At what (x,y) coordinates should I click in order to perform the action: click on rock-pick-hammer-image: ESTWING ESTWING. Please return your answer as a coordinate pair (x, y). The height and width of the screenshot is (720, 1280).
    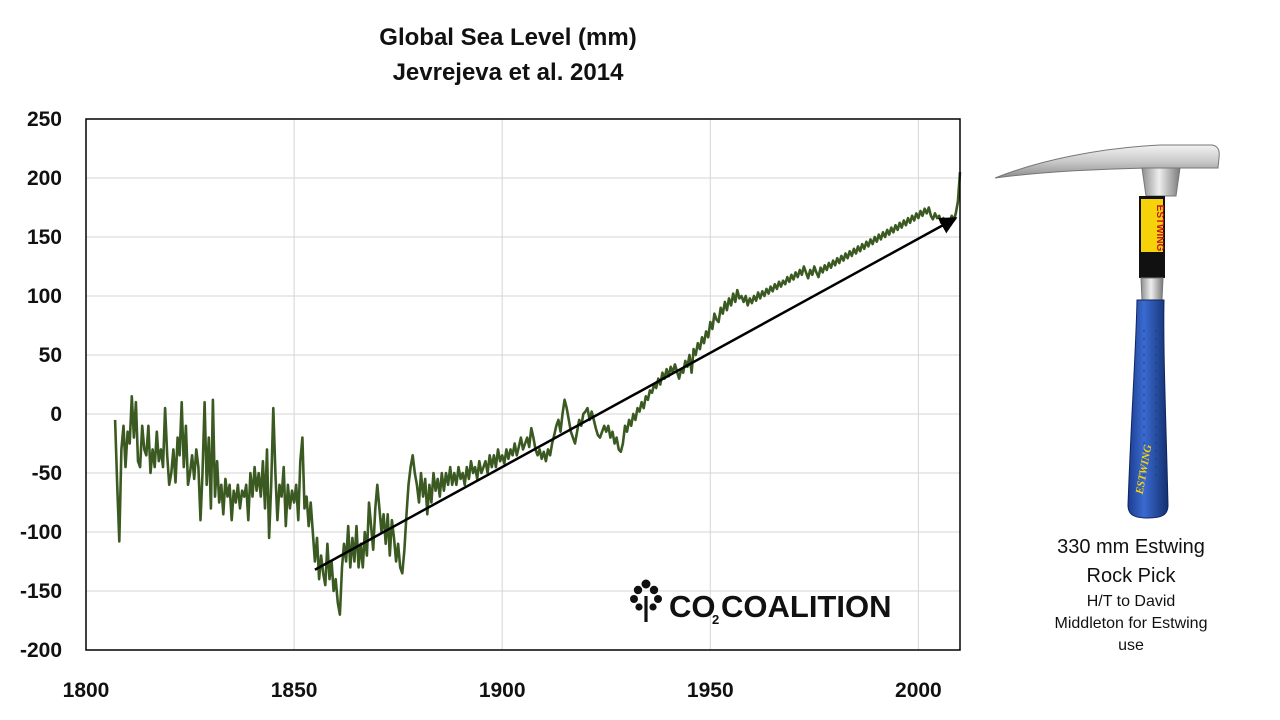
    Looking at the image, I should click on (1107, 331).